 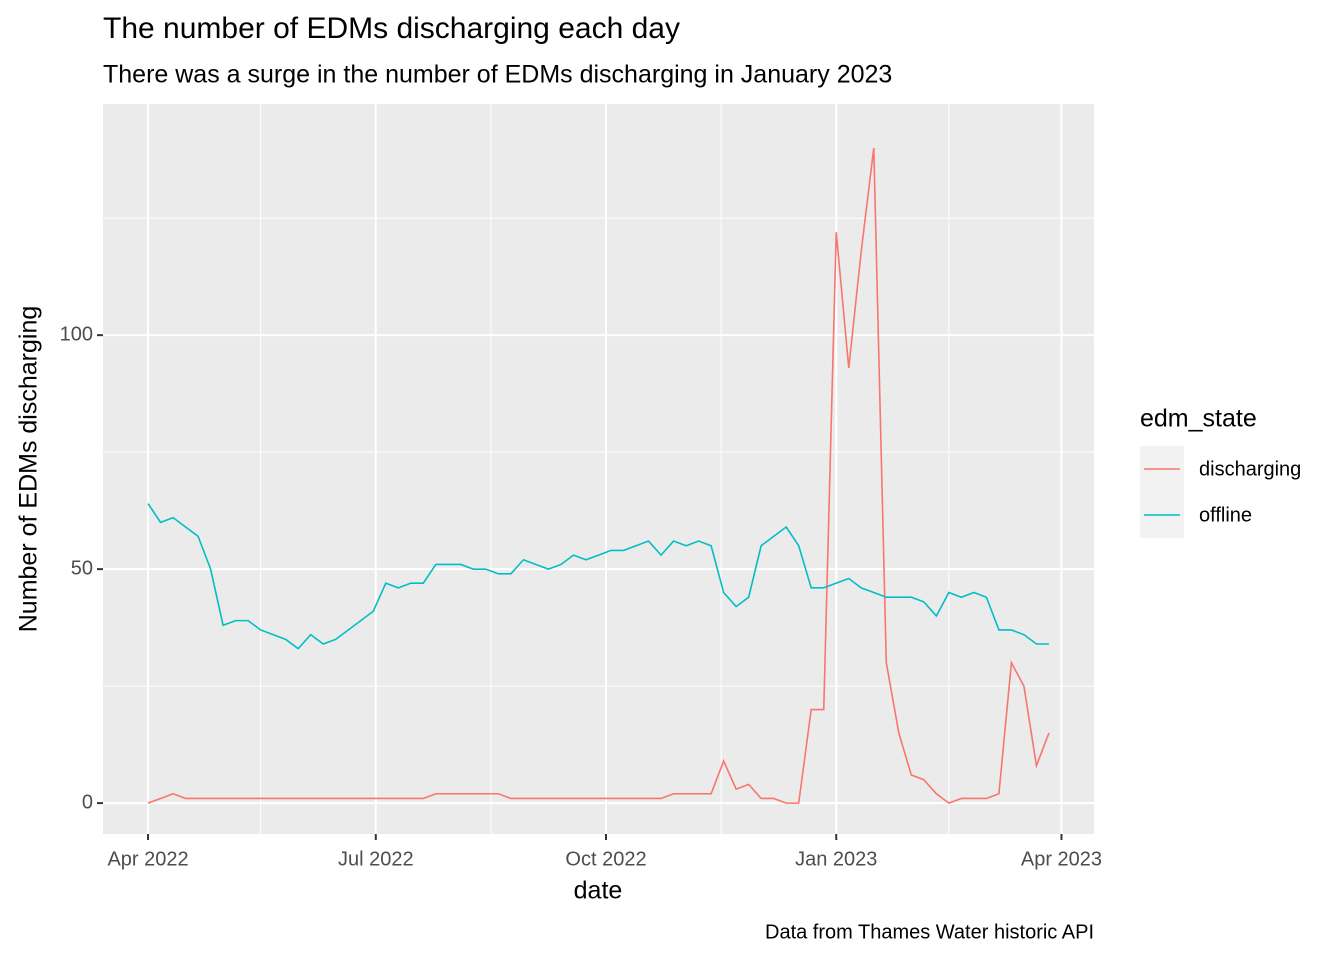 What do you see at coordinates (598, 891) in the screenshot?
I see `x-axis-title: date` at bounding box center [598, 891].